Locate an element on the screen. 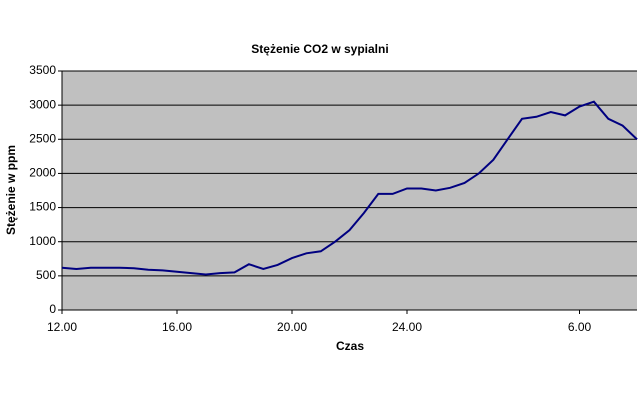 The height and width of the screenshot is (400, 640). x-axis-label: Czas is located at coordinates (350, 346).